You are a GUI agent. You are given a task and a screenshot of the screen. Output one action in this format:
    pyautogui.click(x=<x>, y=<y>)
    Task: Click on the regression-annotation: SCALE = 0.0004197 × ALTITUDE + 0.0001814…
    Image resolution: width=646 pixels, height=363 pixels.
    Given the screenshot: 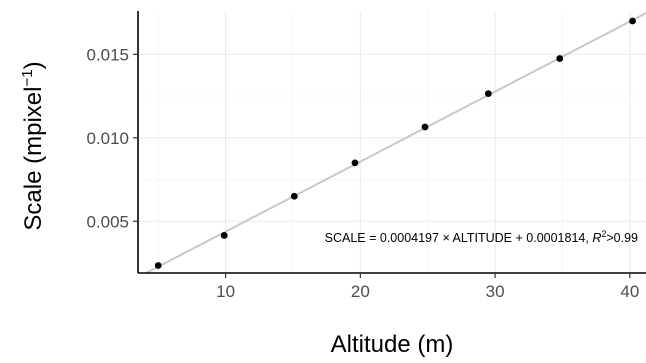 What is the action you would take?
    pyautogui.click(x=481, y=237)
    